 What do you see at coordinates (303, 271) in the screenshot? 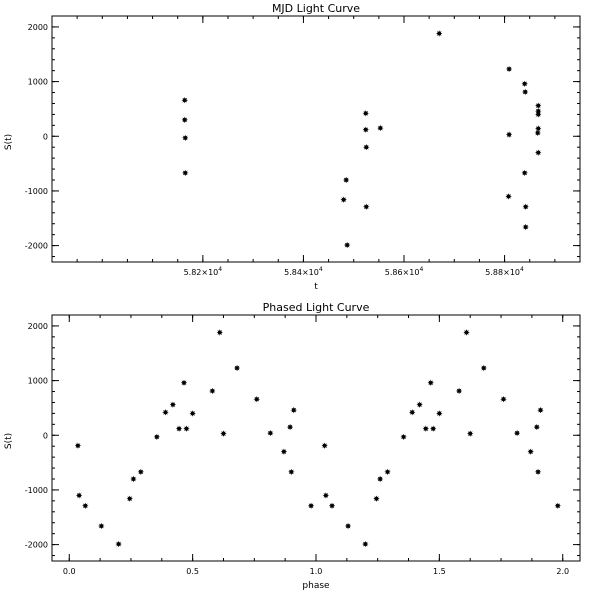
I see `x-tick-label: 5.84×10⁴` at bounding box center [303, 271].